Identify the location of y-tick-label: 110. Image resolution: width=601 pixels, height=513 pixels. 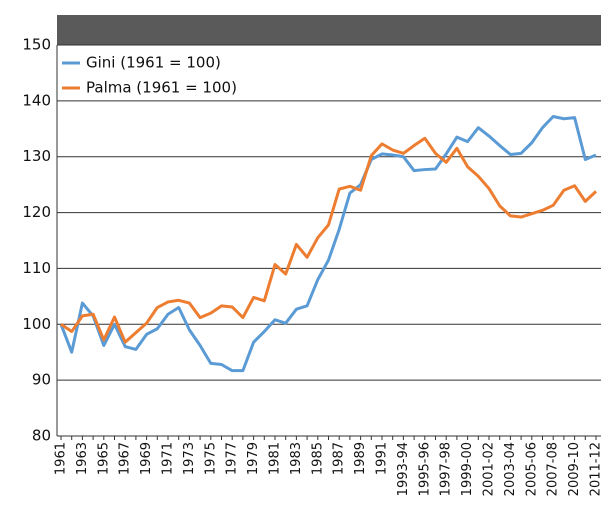
(36, 268).